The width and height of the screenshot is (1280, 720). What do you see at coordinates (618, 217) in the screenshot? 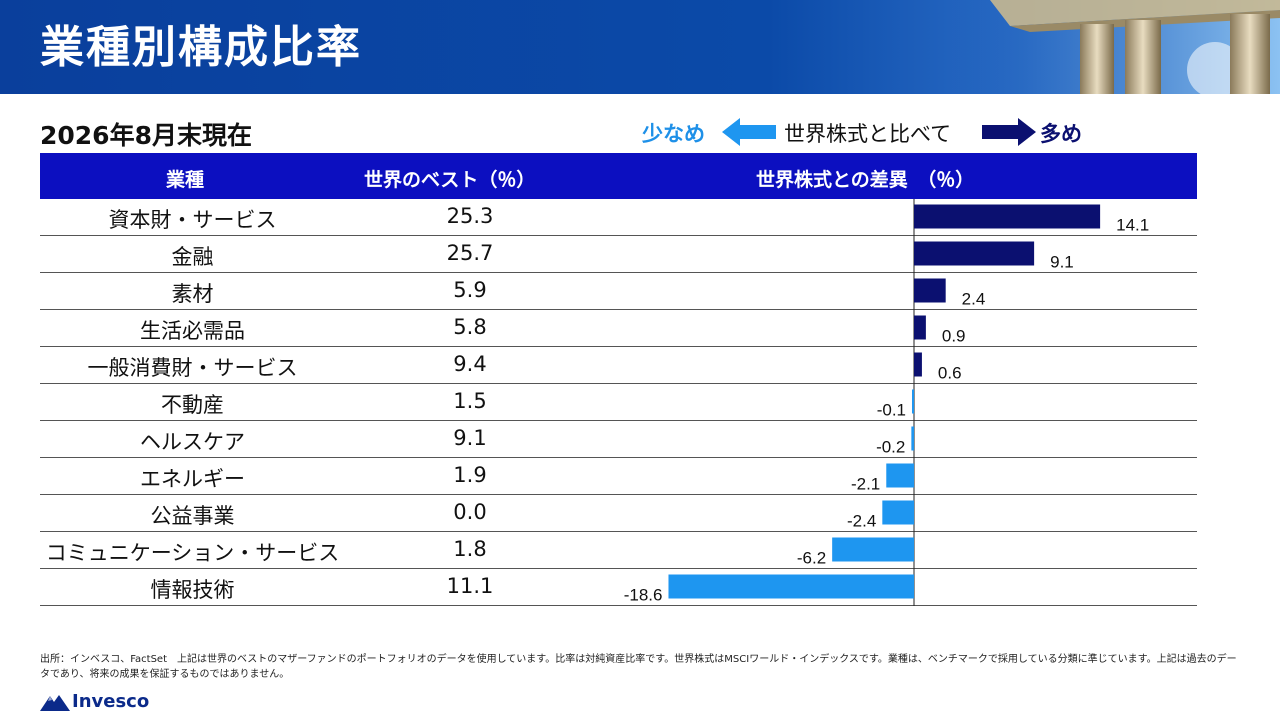
I see `table-row: 資本財・サービス 25.3` at bounding box center [618, 217].